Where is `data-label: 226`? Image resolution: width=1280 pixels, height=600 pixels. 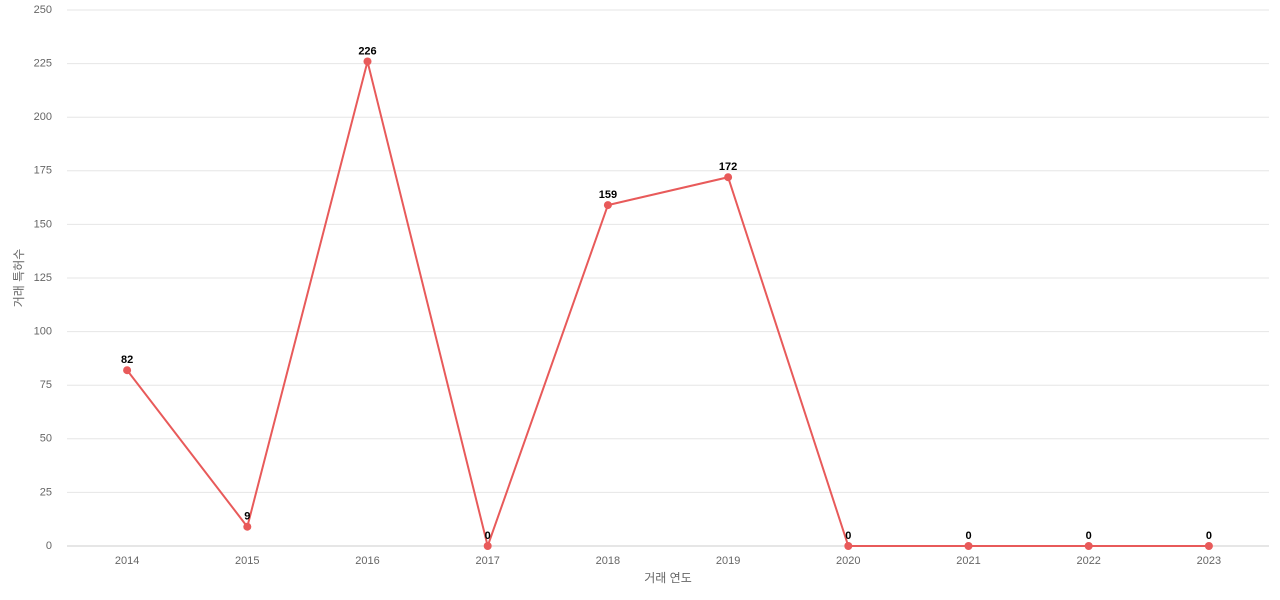
data-label: 226 is located at coordinates (367, 51).